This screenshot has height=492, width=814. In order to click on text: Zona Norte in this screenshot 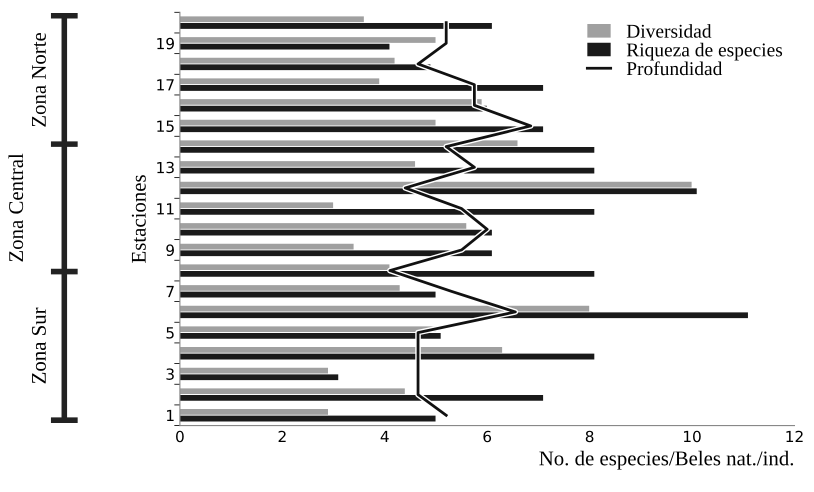, I will do `click(39, 79)`.